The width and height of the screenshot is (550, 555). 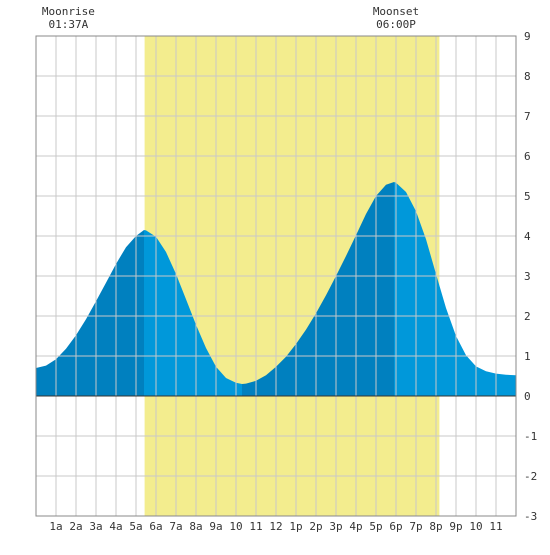 I want to click on y-tick-label: -1, so click(x=530, y=436).